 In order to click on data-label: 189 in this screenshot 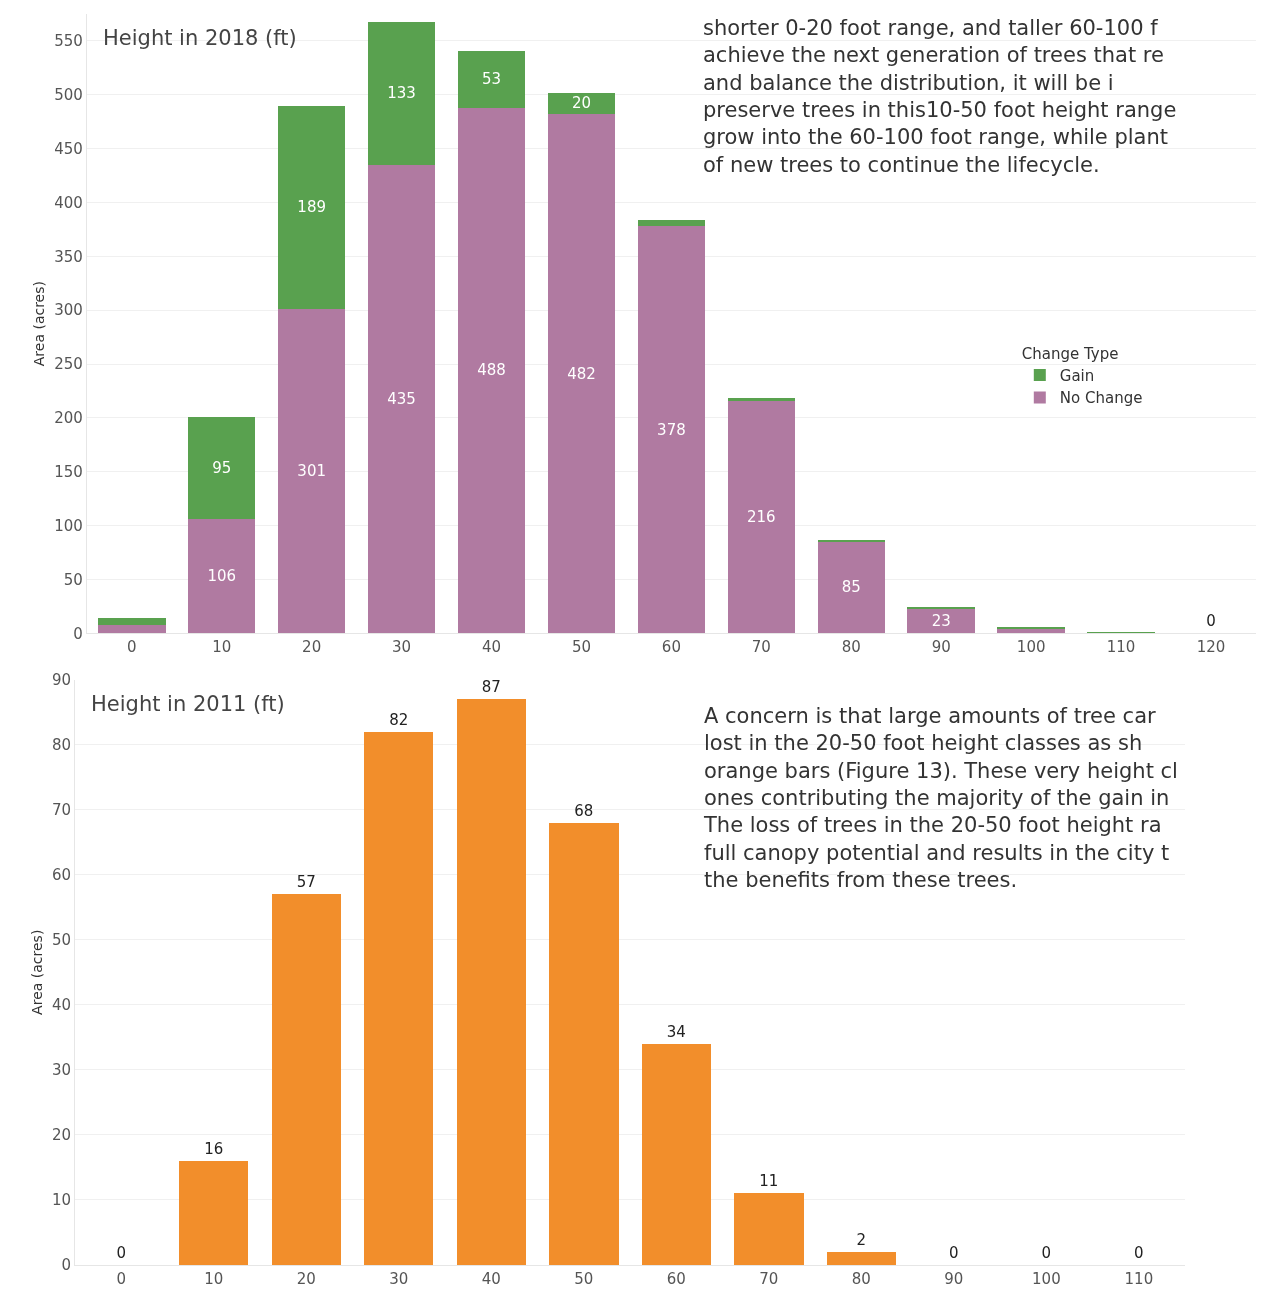, I will do `click(311, 207)`.